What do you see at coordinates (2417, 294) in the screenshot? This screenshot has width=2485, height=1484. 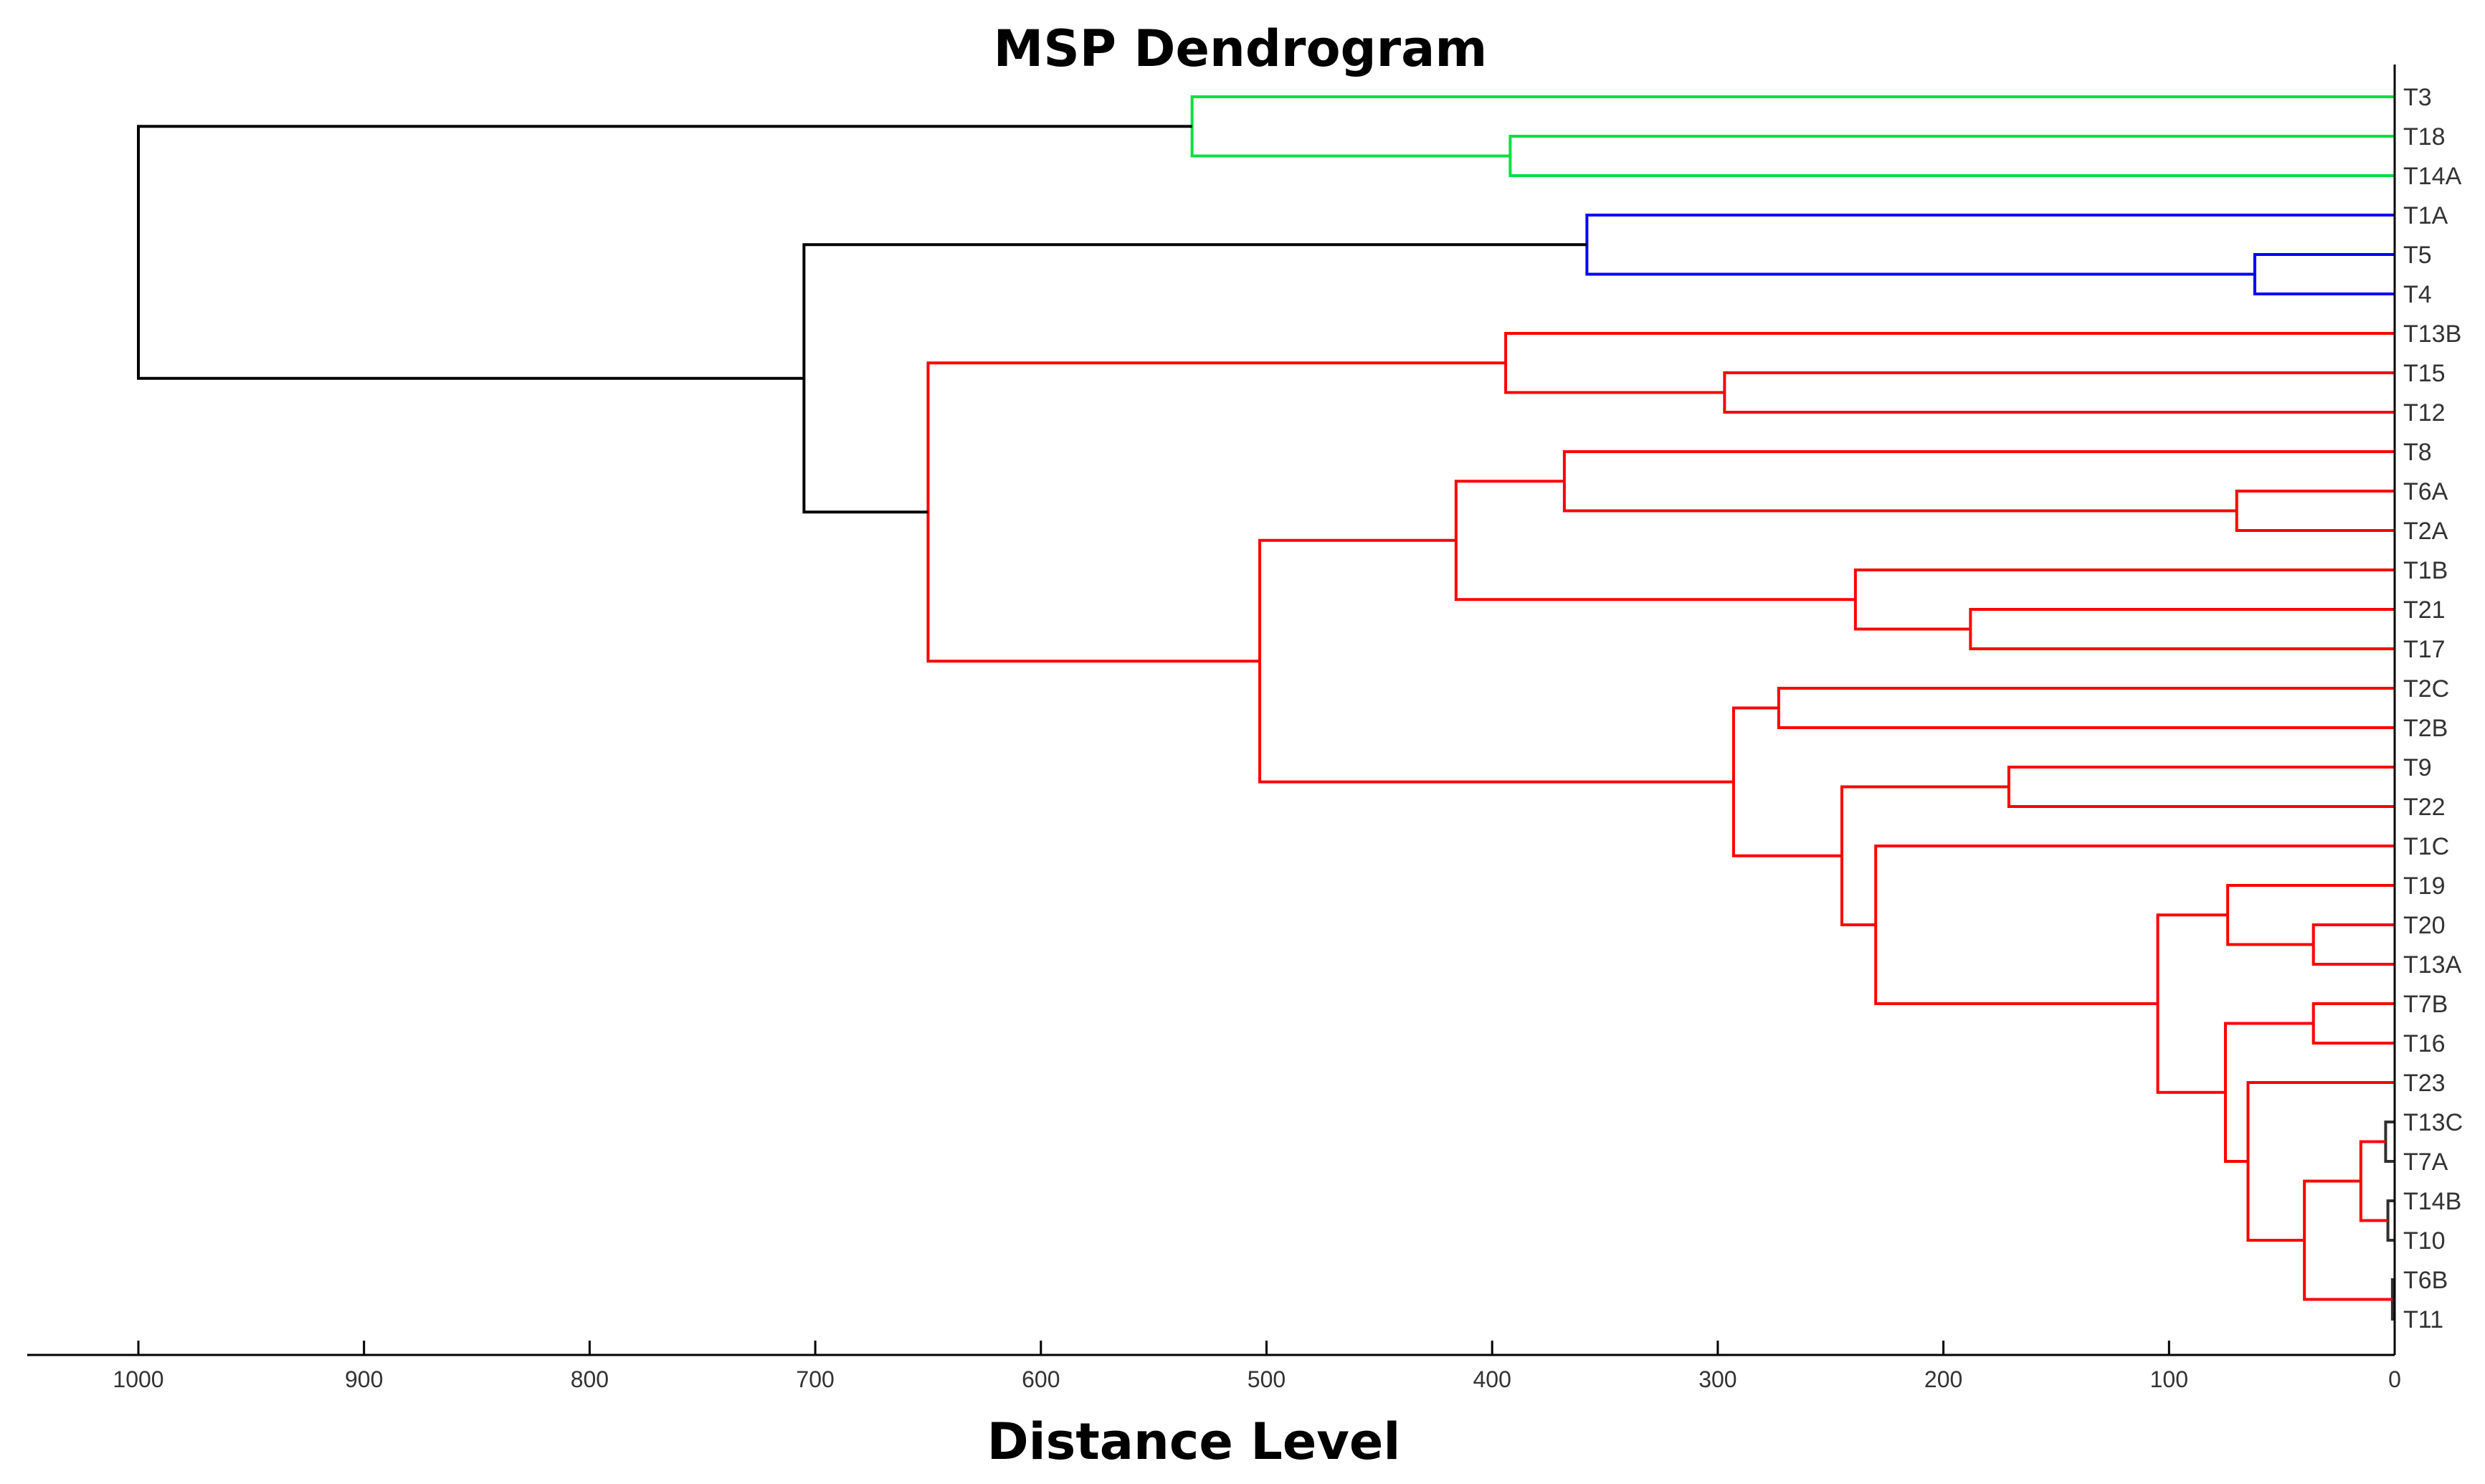 I see `leaf-label: T4` at bounding box center [2417, 294].